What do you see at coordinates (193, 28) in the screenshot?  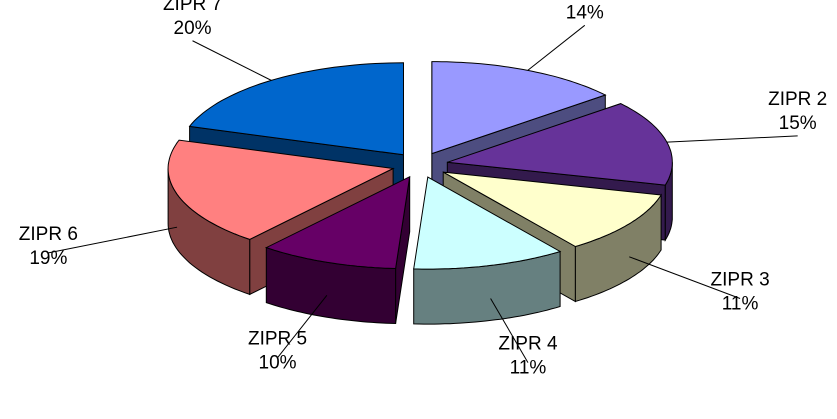 I see `slice-value-label: 20%` at bounding box center [193, 28].